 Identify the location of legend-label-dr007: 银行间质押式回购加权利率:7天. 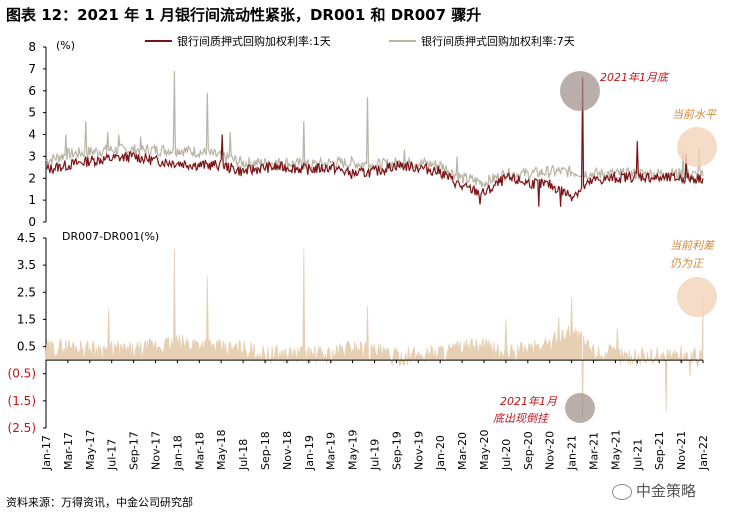
(498, 41).